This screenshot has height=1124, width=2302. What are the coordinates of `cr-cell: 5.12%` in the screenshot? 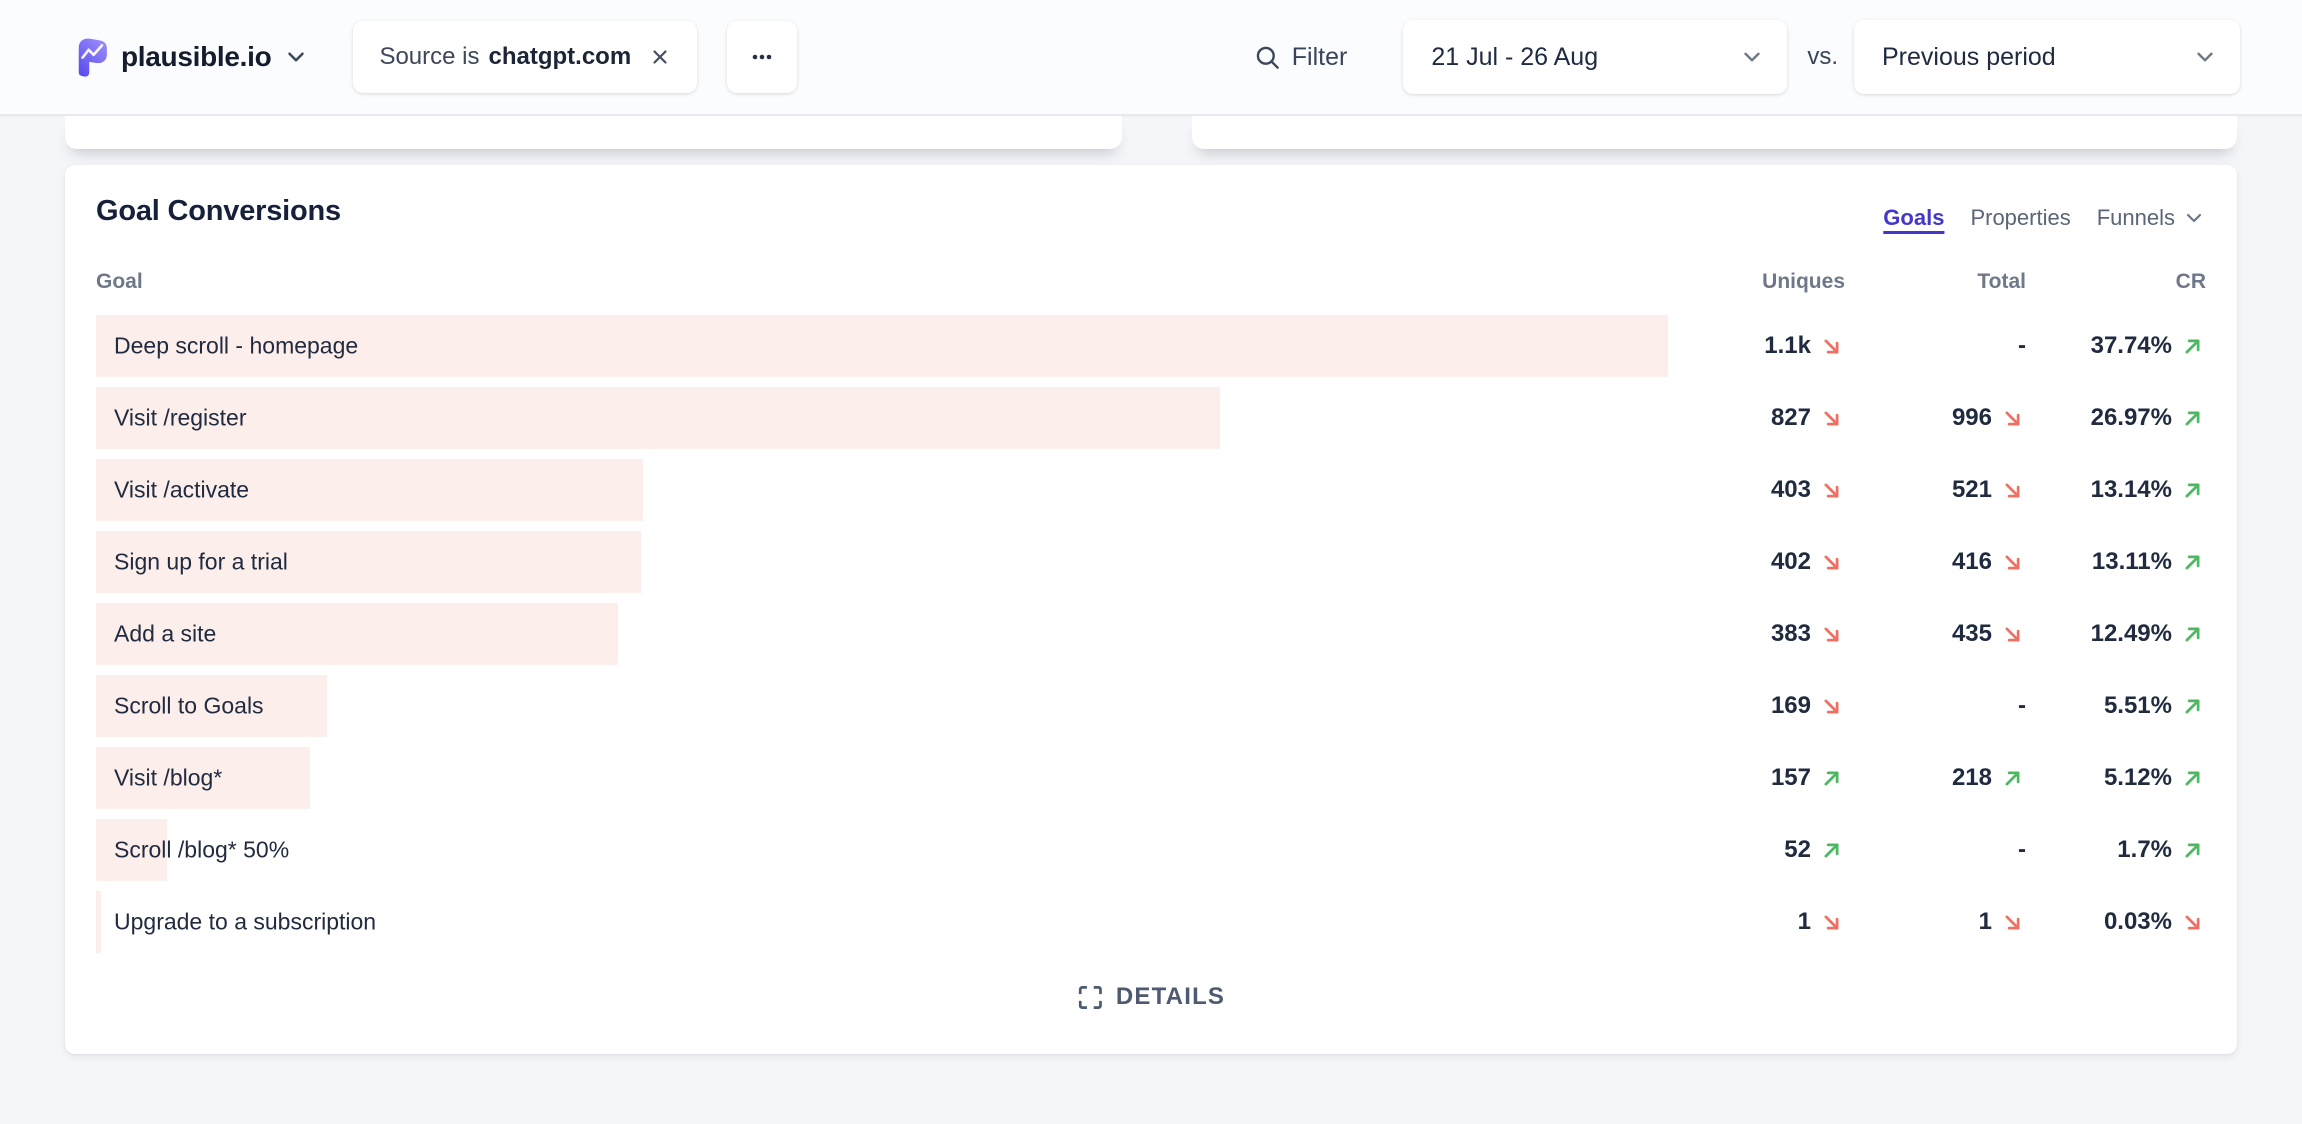 It's located at (2155, 778).